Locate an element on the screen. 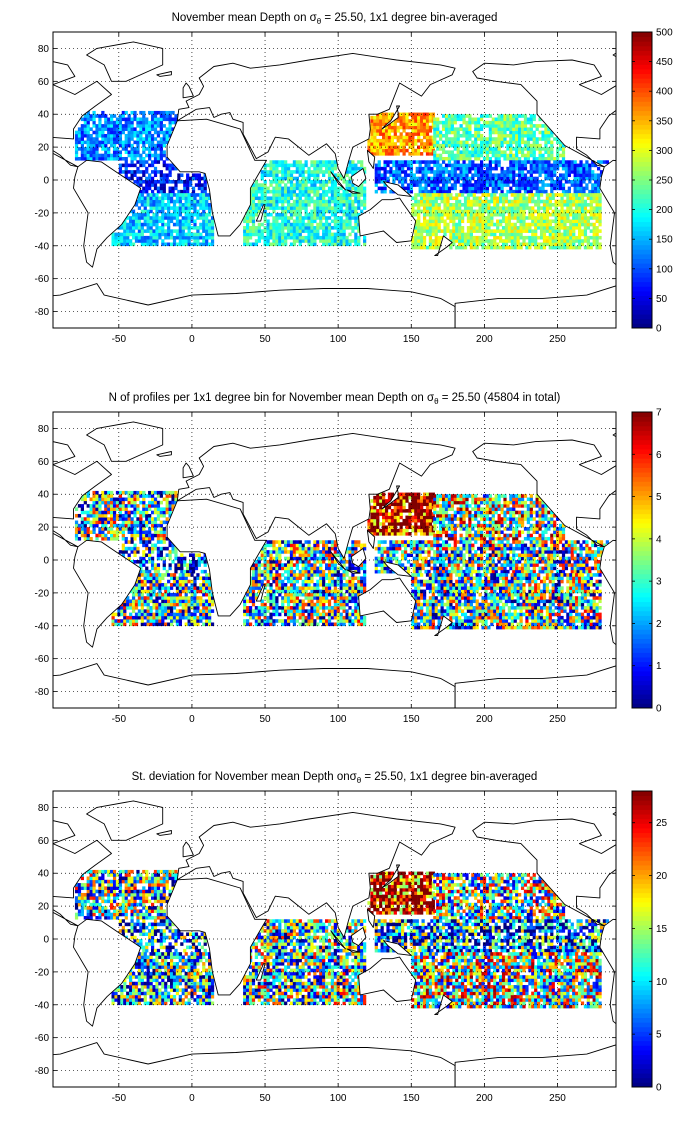  y-tick-label: -40 is located at coordinates (42, 1005).